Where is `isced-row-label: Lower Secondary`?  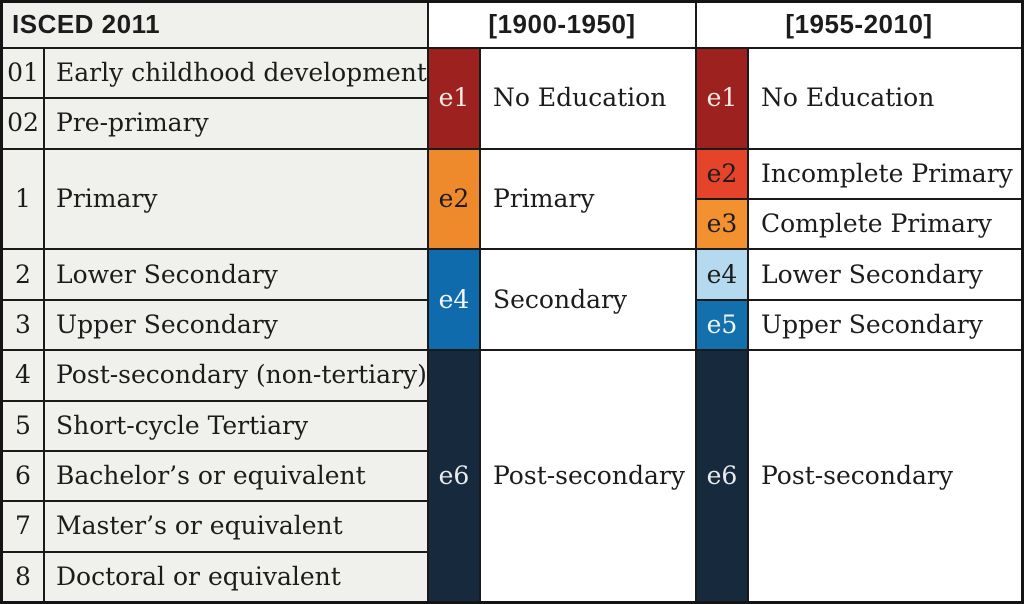
isced-row-label: Lower Secondary is located at coordinates (236, 274).